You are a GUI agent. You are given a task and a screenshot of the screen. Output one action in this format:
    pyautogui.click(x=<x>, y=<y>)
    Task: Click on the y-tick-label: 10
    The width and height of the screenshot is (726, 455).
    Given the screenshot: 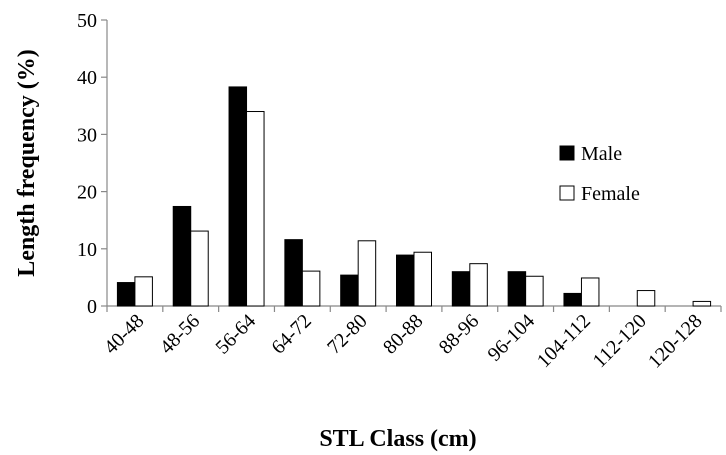 What is the action you would take?
    pyautogui.click(x=87, y=250)
    